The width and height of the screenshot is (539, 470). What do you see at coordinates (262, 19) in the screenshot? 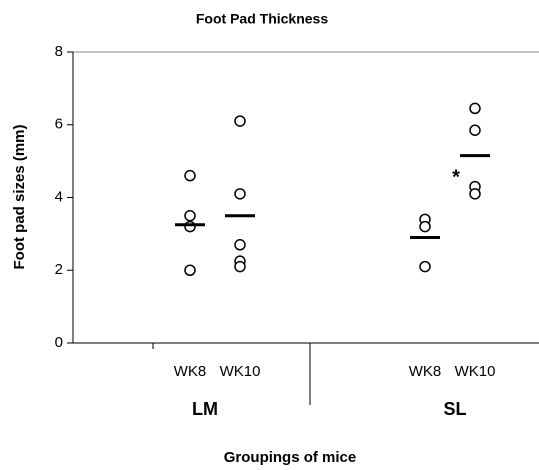
I see `chart-title: Foot Pad Thickness` at bounding box center [262, 19].